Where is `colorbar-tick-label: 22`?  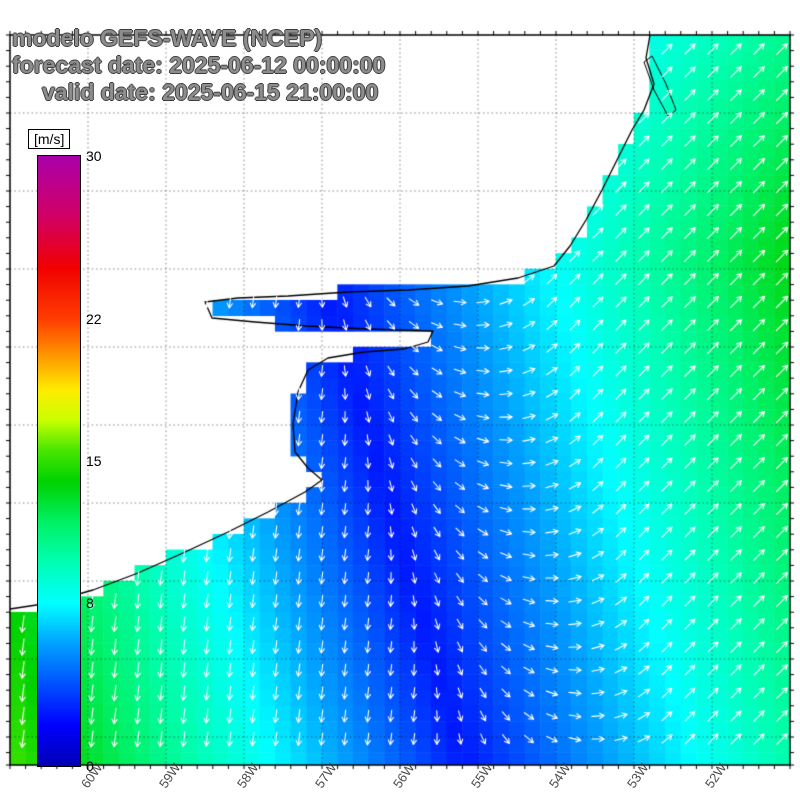
colorbar-tick-label: 22 is located at coordinates (94, 318).